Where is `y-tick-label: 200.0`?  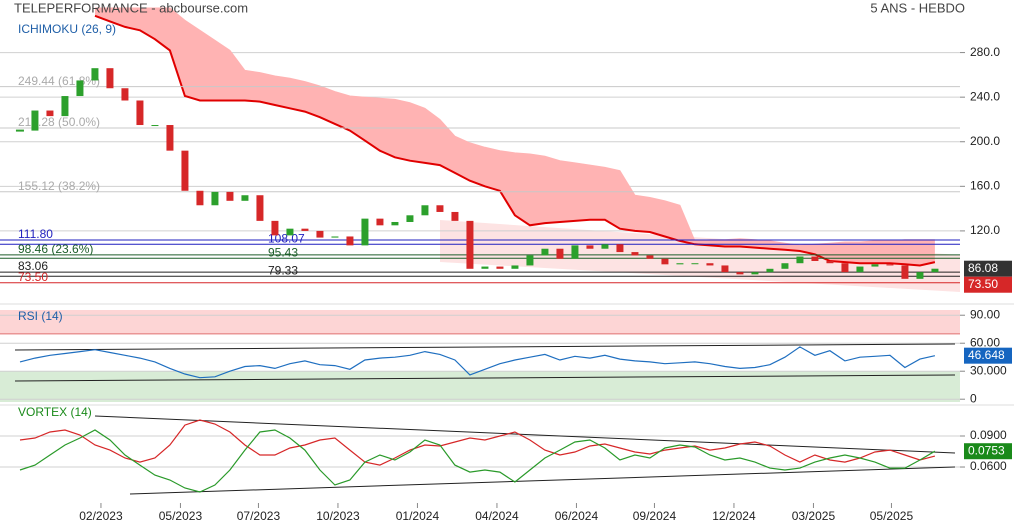
y-tick-label: 200.0 is located at coordinates (985, 141).